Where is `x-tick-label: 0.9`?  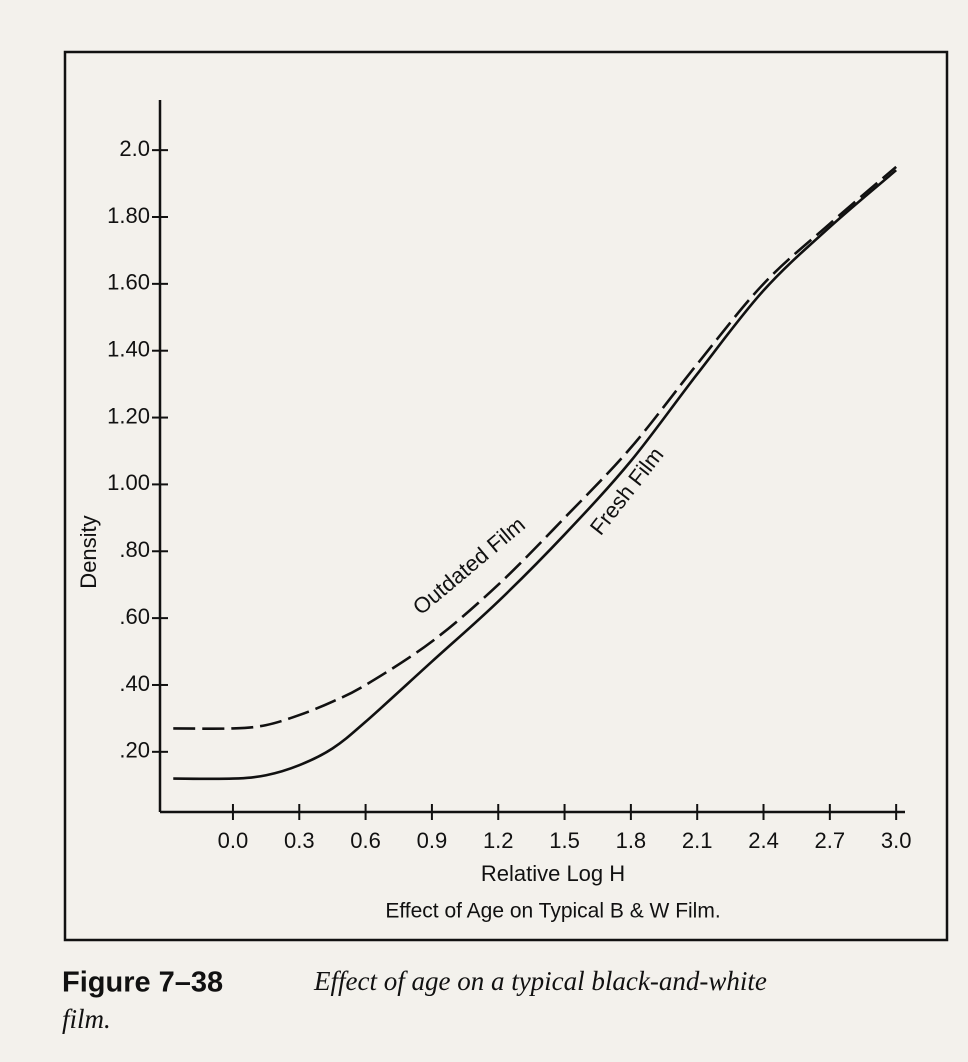 x-tick-label: 0.9 is located at coordinates (432, 840).